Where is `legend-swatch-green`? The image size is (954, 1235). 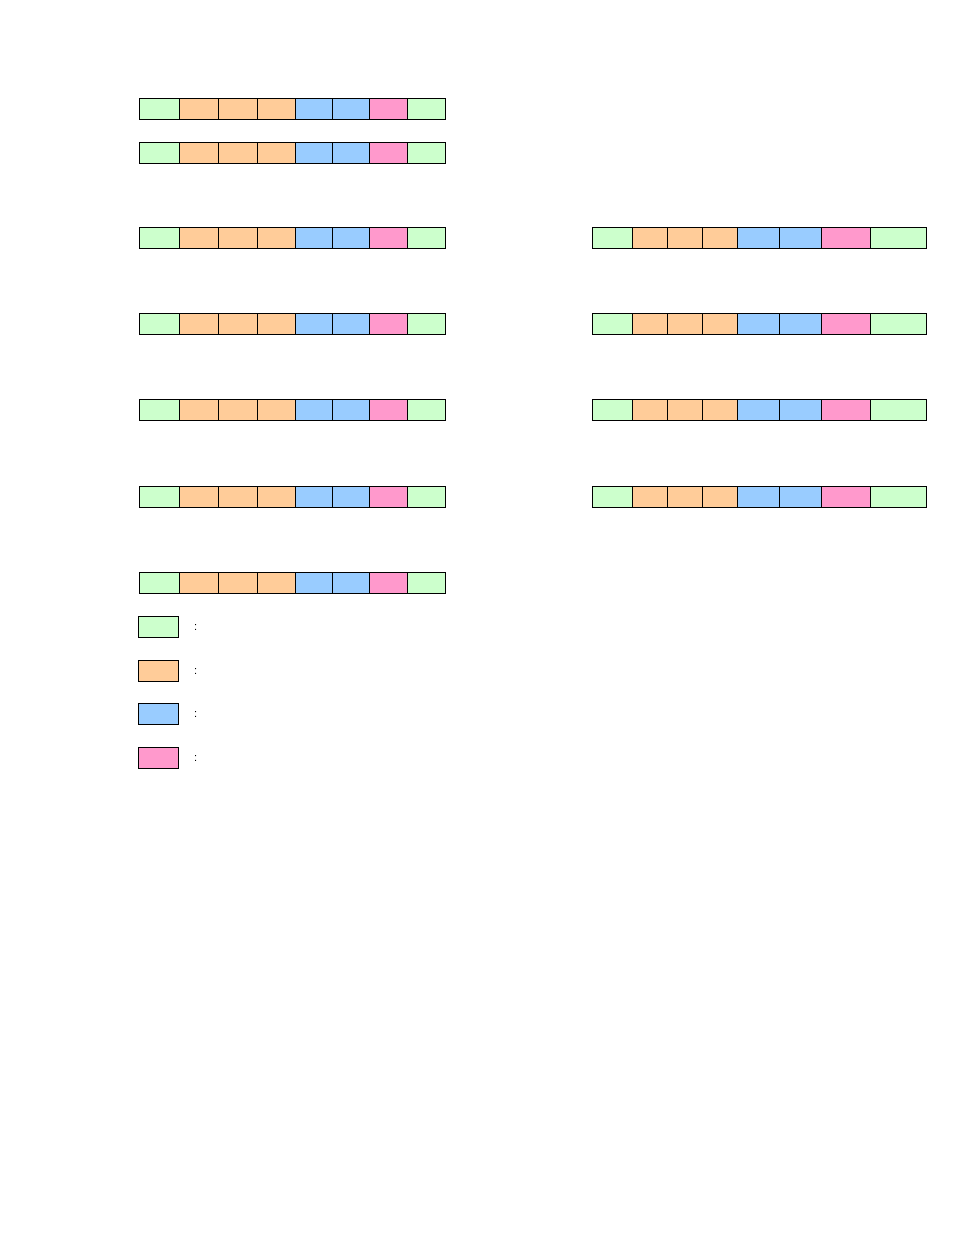
legend-swatch-green is located at coordinates (158, 627).